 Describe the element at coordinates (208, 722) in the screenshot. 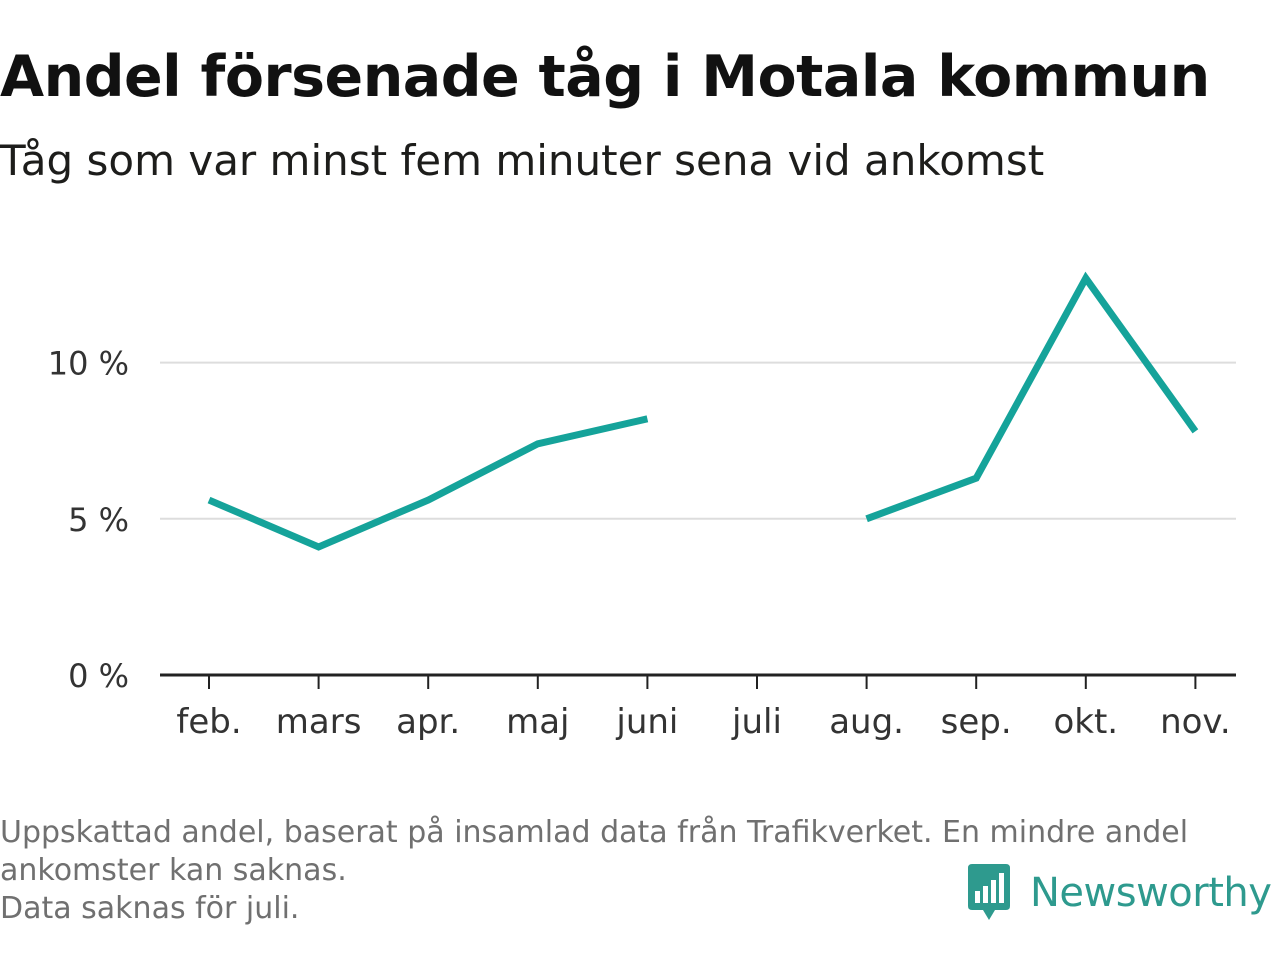

I see `x-tick-label: feb.` at that location.